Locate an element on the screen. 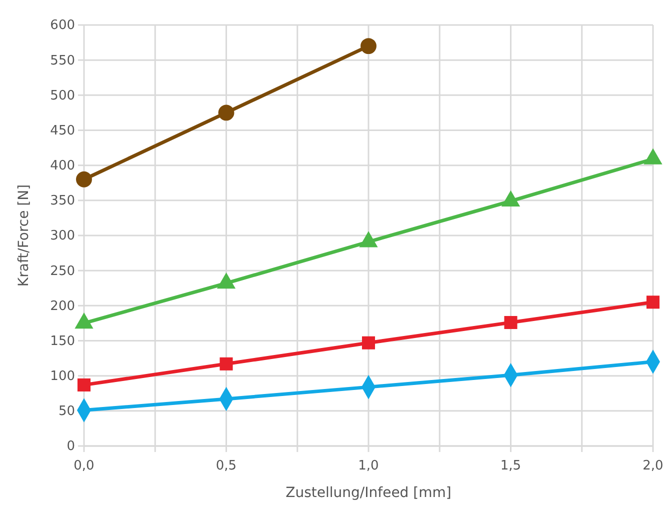 The width and height of the screenshot is (665, 506). x-tick-label: 0,0 is located at coordinates (84, 466).